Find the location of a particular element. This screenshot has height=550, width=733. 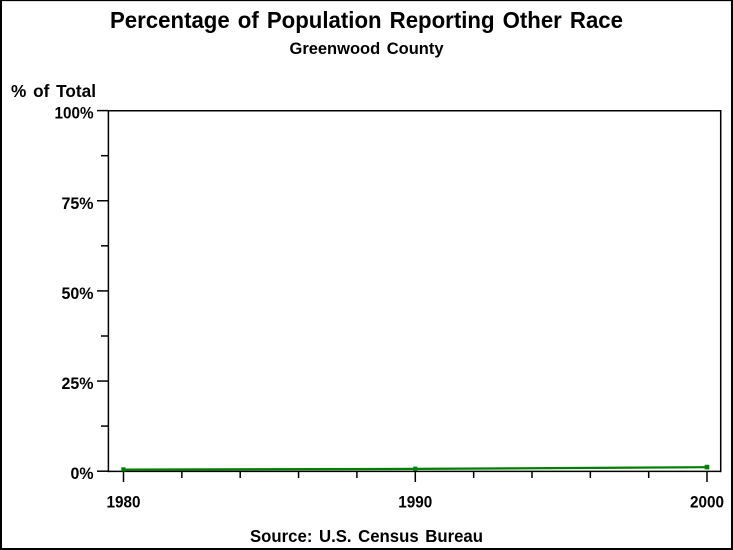

svg-text: 1980 is located at coordinates (124, 502).